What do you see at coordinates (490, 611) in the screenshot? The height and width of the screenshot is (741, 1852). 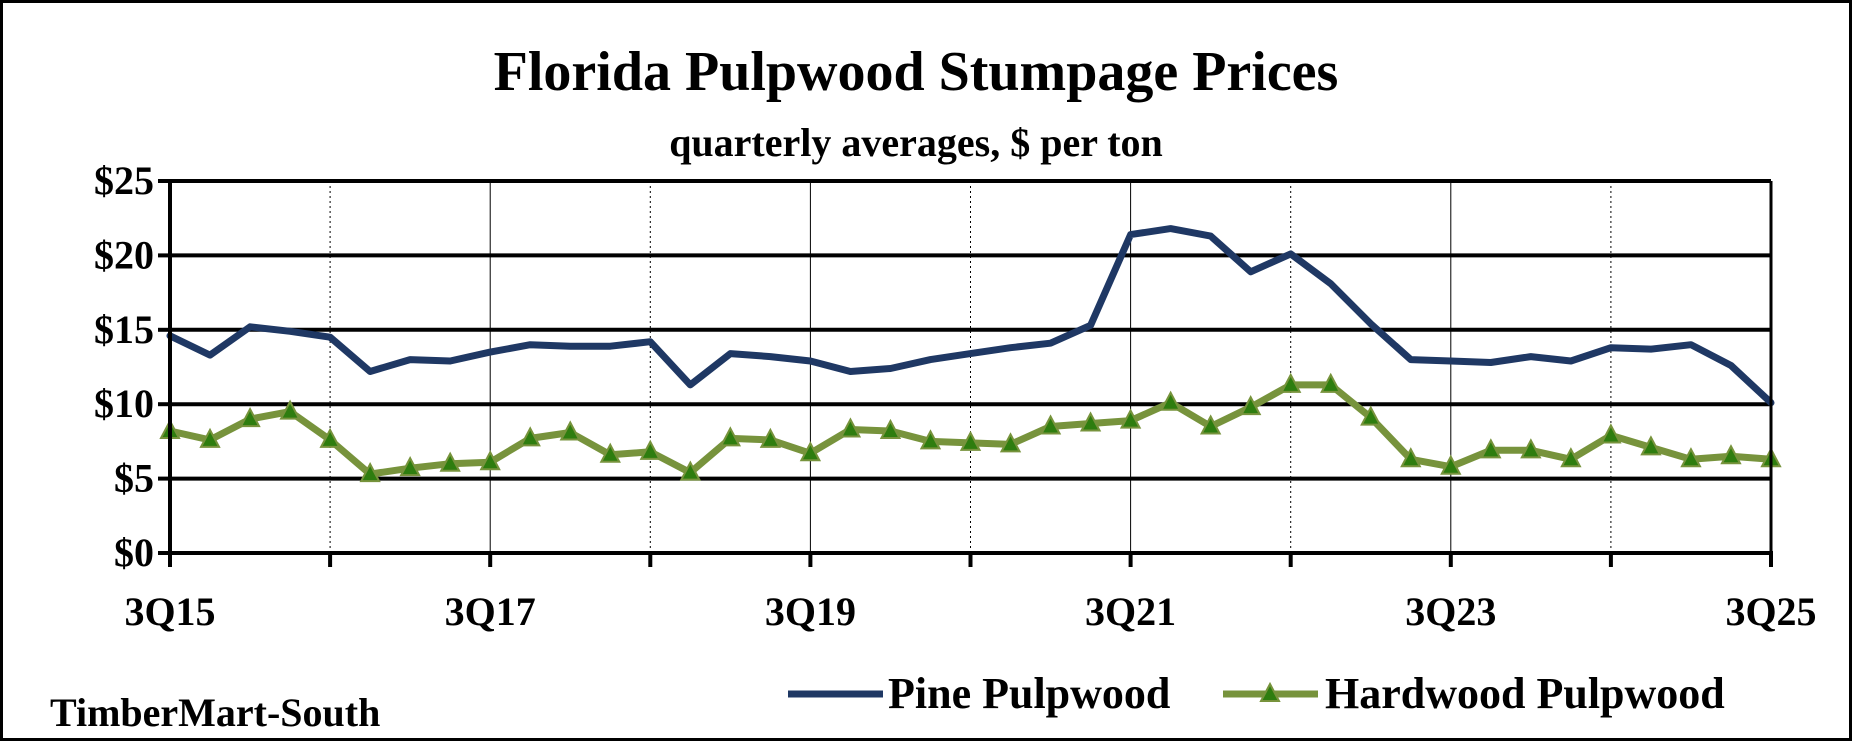 I see `x-tick-label: 3Q17` at bounding box center [490, 611].